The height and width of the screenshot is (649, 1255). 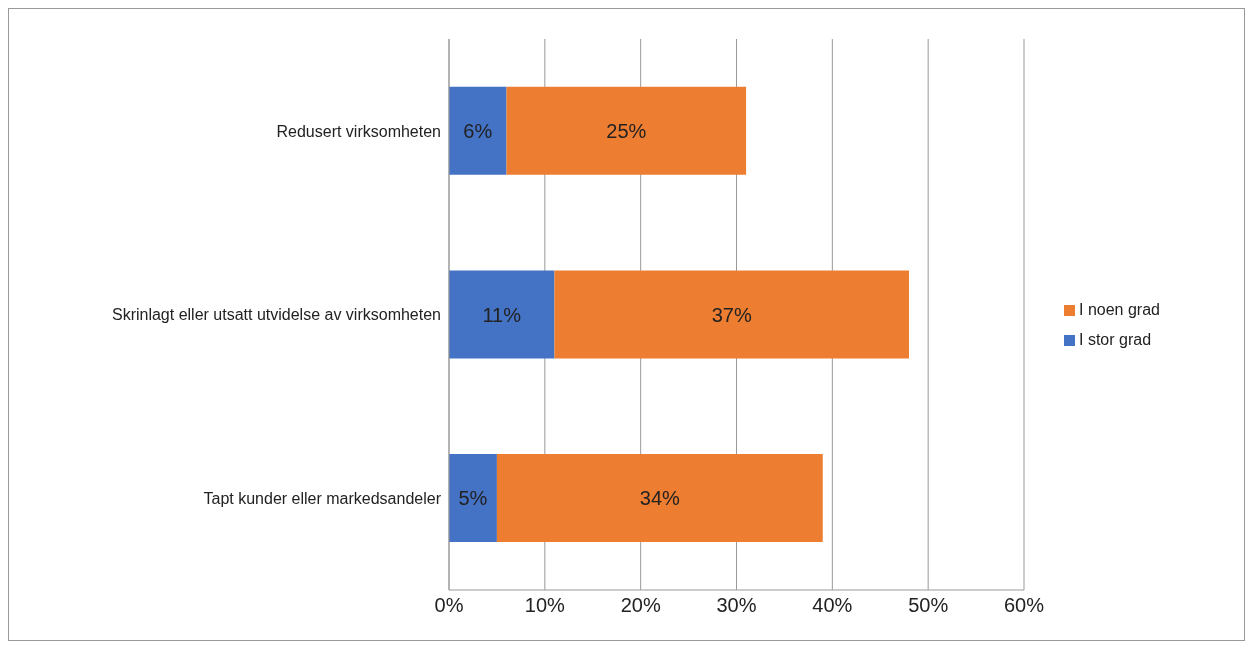 What do you see at coordinates (736, 605) in the screenshot?
I see `x-tick-label: 30%` at bounding box center [736, 605].